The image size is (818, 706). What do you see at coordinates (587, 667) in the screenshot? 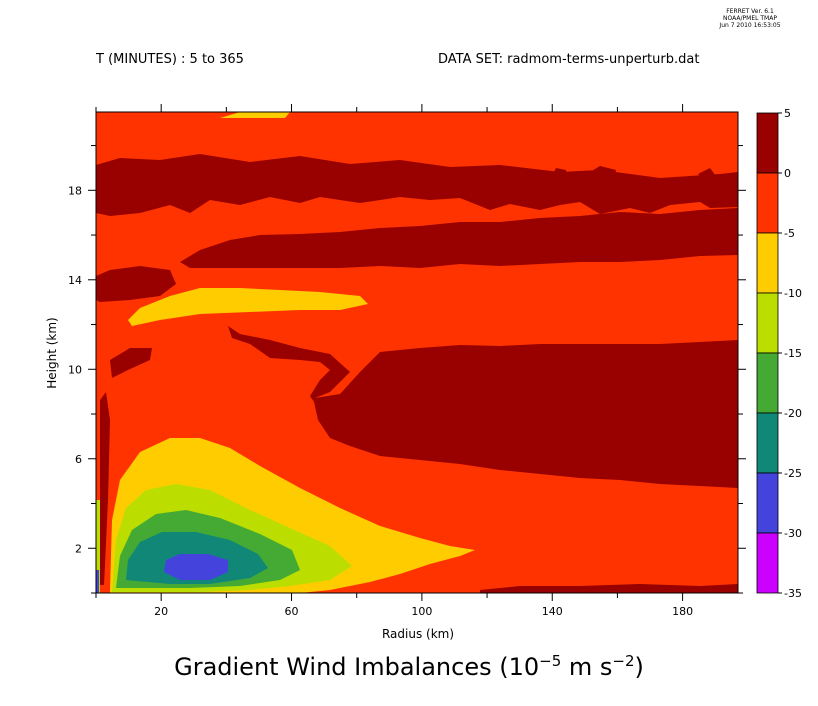
I see `title-mid: m s` at bounding box center [587, 667].